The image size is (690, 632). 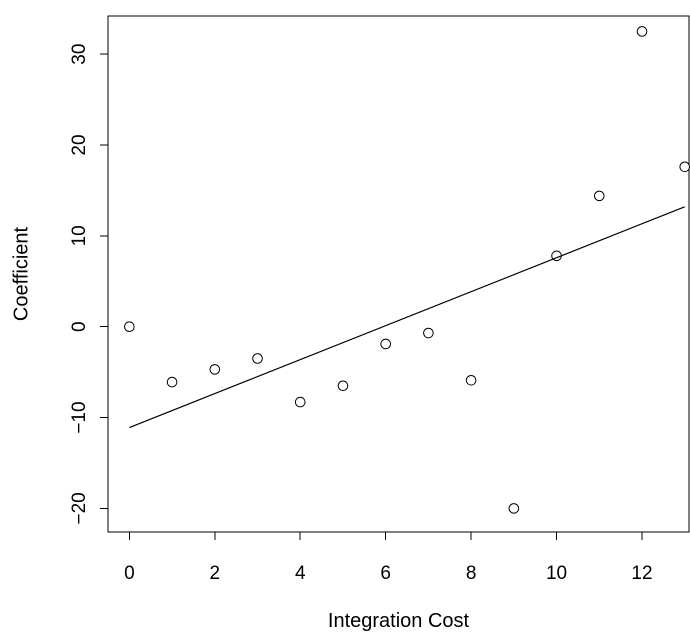 What do you see at coordinates (388, 557) in the screenshot?
I see `x-axis: 0 2 4 6 8 10 12` at bounding box center [388, 557].